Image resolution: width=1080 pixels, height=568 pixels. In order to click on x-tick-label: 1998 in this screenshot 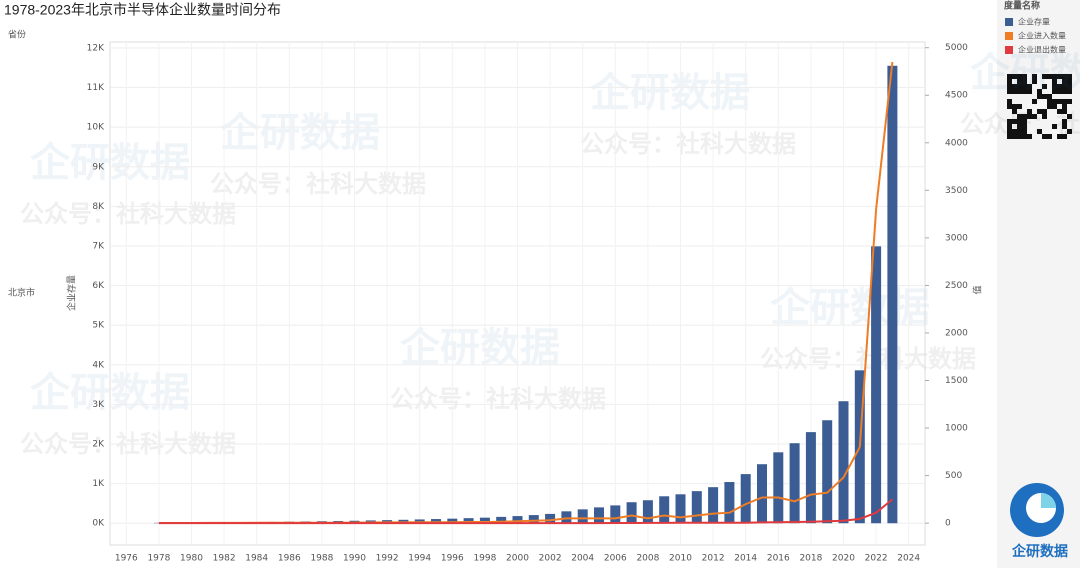, I will do `click(484, 559)`.